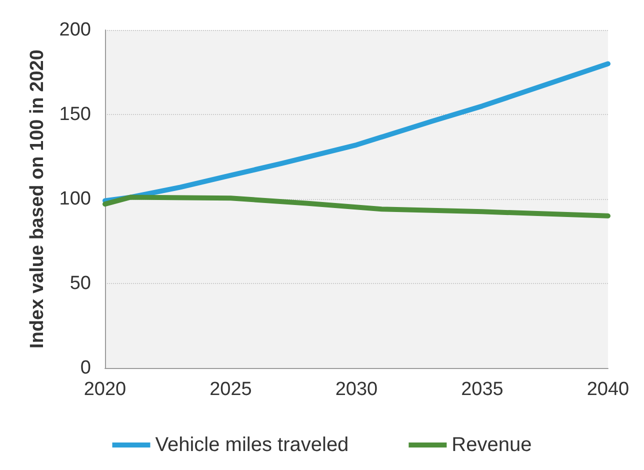  I want to click on x-tick-label: 2035, so click(482, 389).